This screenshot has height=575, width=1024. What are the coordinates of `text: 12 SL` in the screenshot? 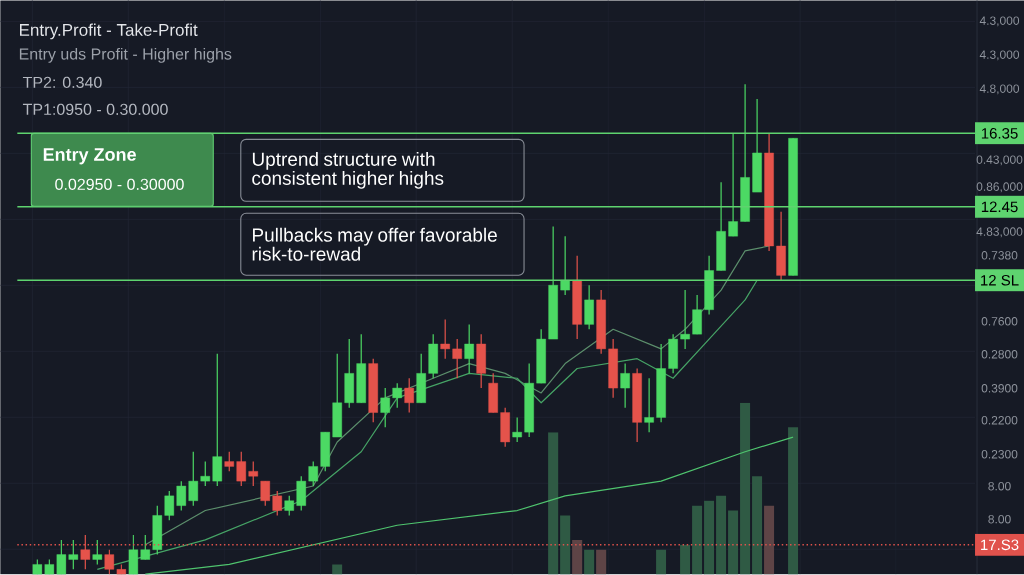 It's located at (1000, 280).